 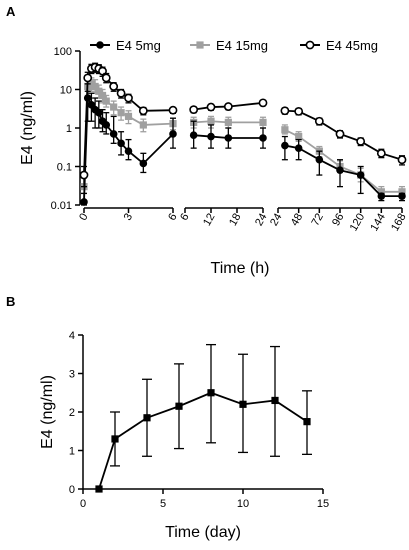 What do you see at coordinates (66, 91) in the screenshot?
I see `y-tick-label: 10` at bounding box center [66, 91].